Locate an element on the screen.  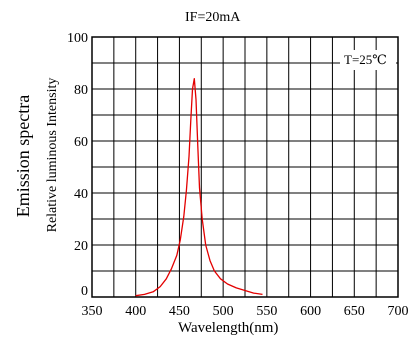
y-axis-label: Emission spectra is located at coordinates (23, 156).